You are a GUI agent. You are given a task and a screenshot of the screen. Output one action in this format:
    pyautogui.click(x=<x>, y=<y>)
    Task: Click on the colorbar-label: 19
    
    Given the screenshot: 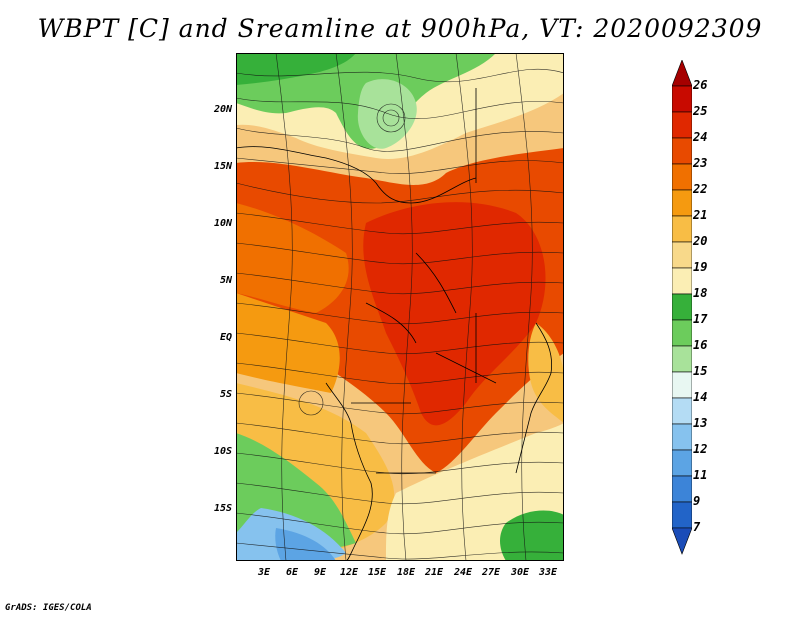 What is the action you would take?
    pyautogui.click(x=700, y=267)
    